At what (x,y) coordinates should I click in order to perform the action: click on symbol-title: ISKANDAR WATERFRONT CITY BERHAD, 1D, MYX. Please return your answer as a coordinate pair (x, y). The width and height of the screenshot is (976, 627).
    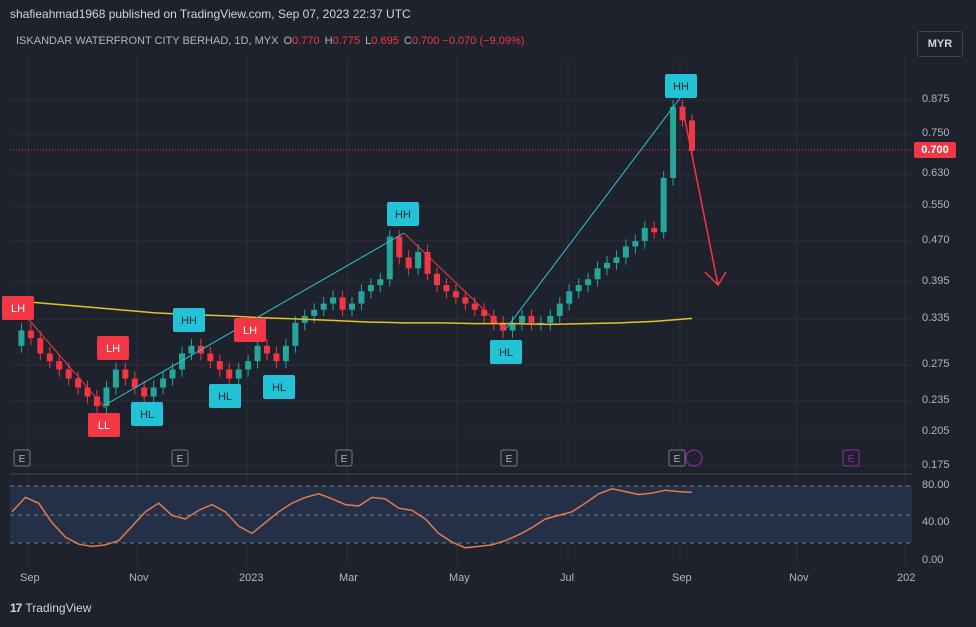
    Looking at the image, I should click on (147, 41).